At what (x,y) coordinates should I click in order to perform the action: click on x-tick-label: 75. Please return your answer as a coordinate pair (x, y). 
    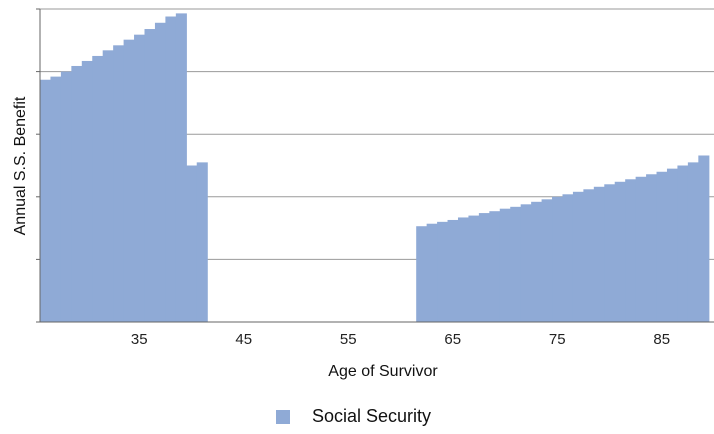
    Looking at the image, I should click on (557, 339).